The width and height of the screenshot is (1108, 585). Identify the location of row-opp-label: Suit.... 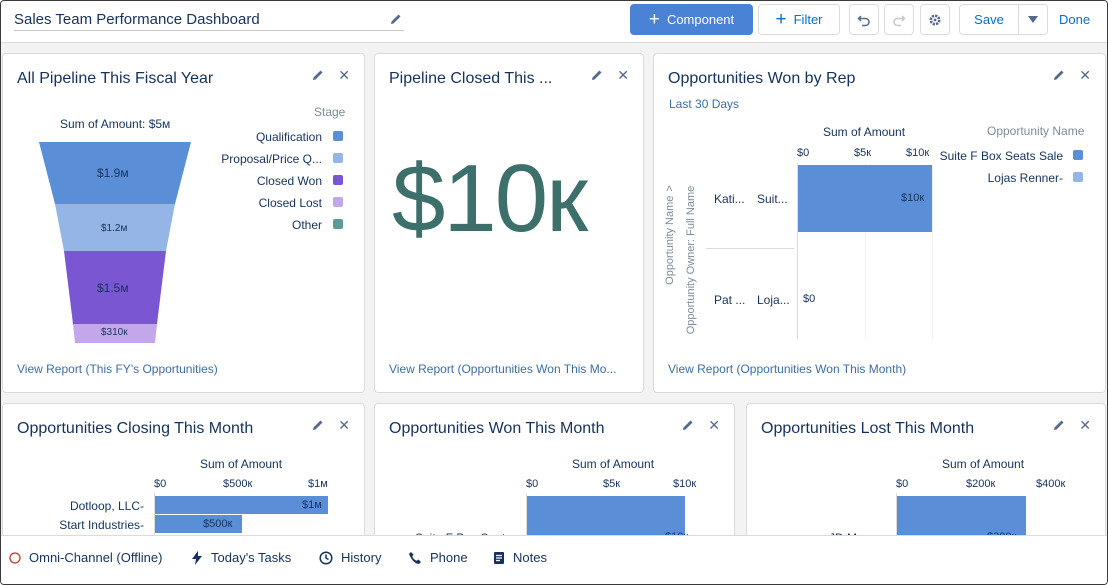
(772, 199).